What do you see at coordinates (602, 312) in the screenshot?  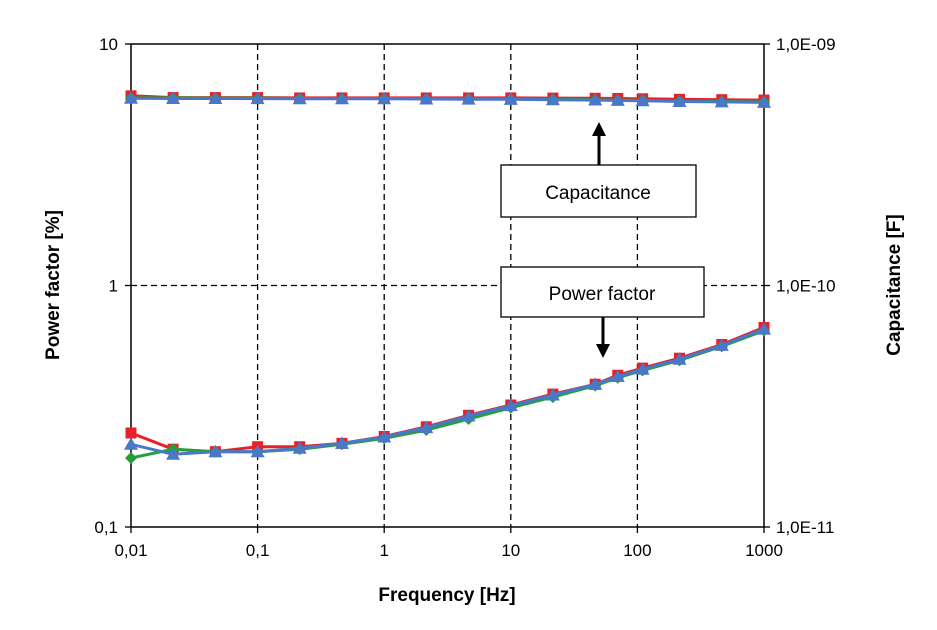 I see `power-factor-annotation: Power factor` at bounding box center [602, 312].